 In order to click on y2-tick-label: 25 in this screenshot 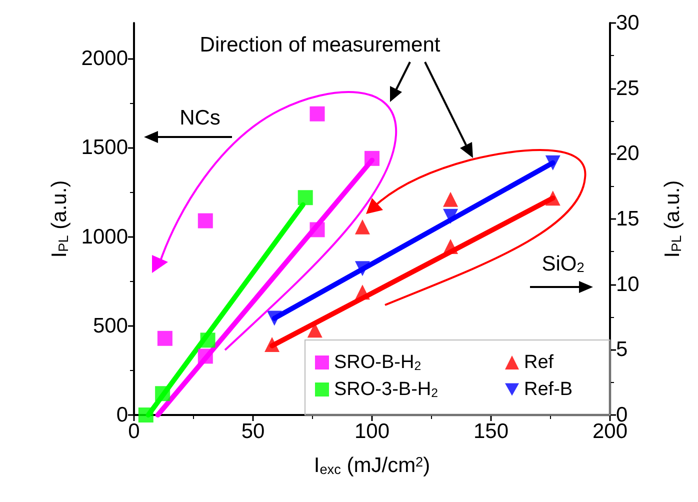, I will do `click(628, 88)`.